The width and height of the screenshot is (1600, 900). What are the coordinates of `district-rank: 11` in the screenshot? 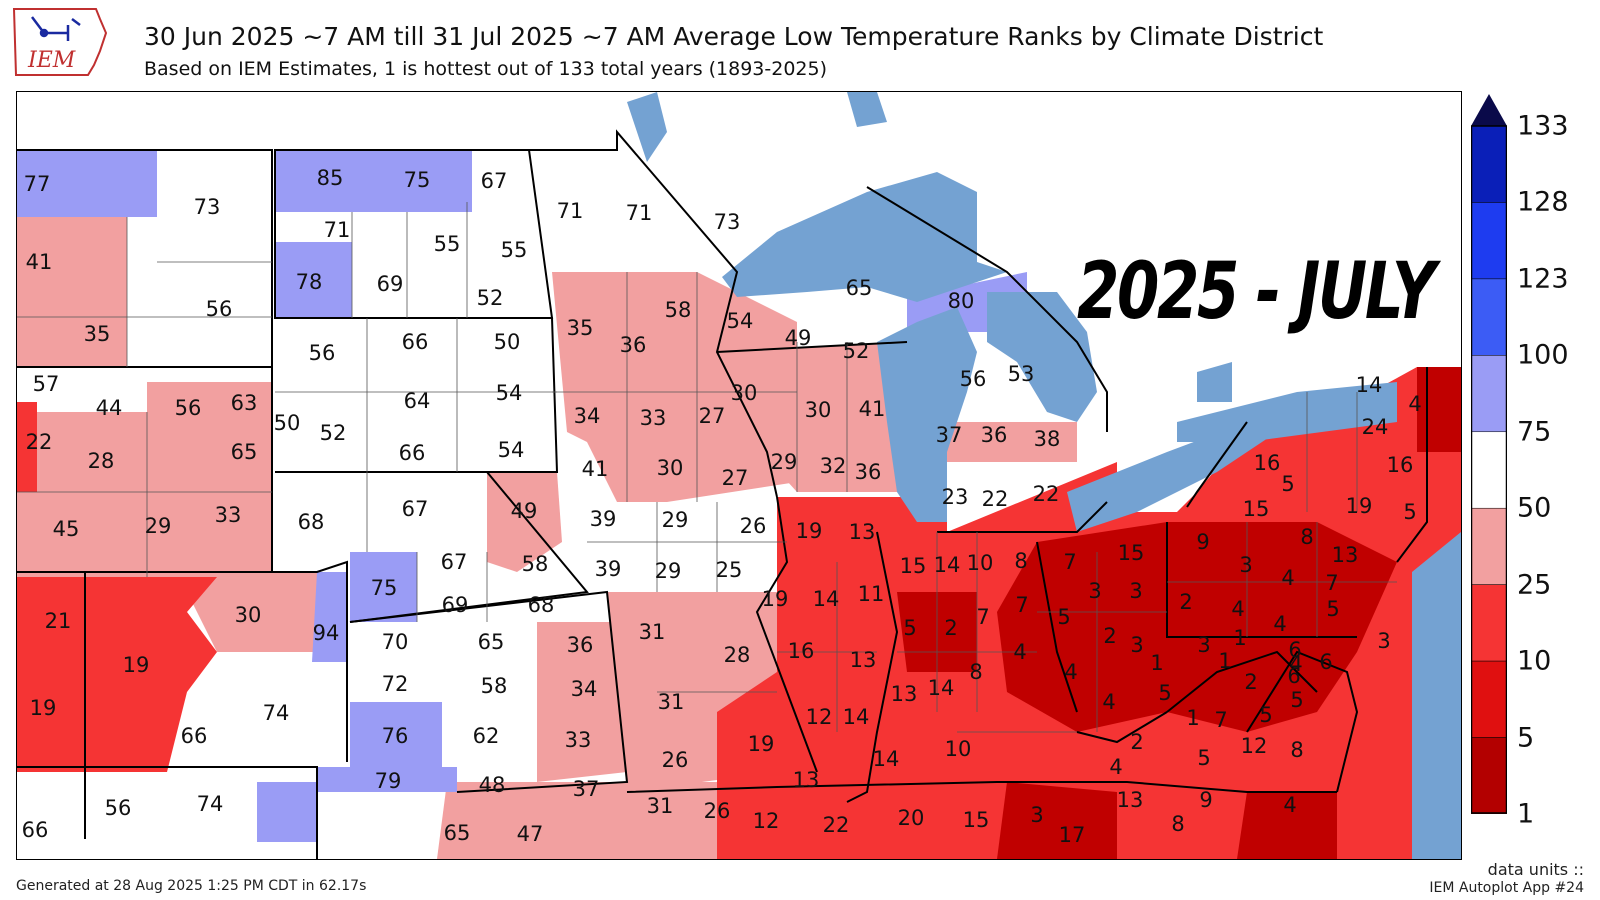 It's located at (871, 594).